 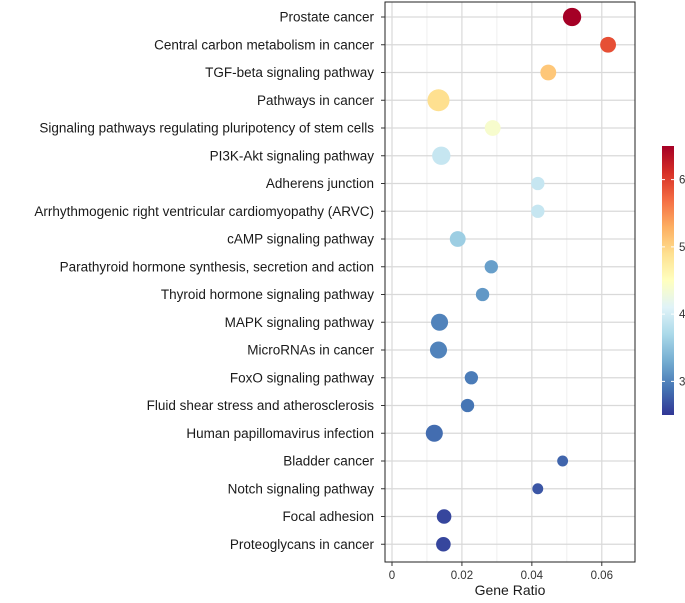 What do you see at coordinates (682, 315) in the screenshot?
I see `colorbar-tick-label: 4` at bounding box center [682, 315].